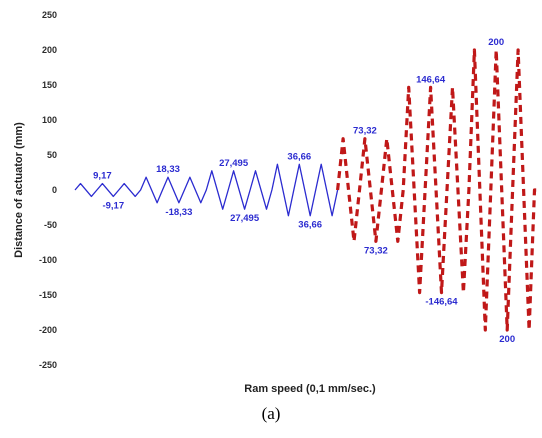 The image size is (542, 438). What do you see at coordinates (49, 85) in the screenshot?
I see `y-tick-label: 150` at bounding box center [49, 85].